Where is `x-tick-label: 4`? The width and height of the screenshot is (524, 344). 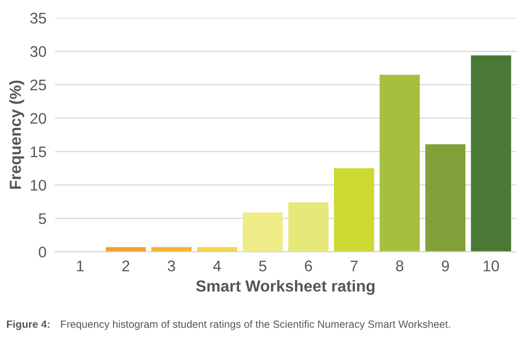
x-tick-label: 4 is located at coordinates (217, 266).